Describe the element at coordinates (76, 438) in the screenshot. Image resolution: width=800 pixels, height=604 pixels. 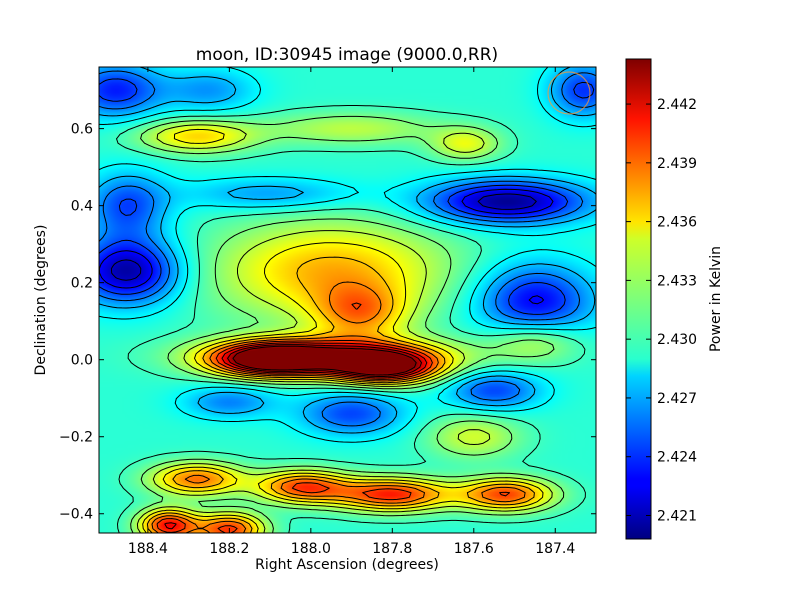
I see `y-tick-label: −0.2` at that location.